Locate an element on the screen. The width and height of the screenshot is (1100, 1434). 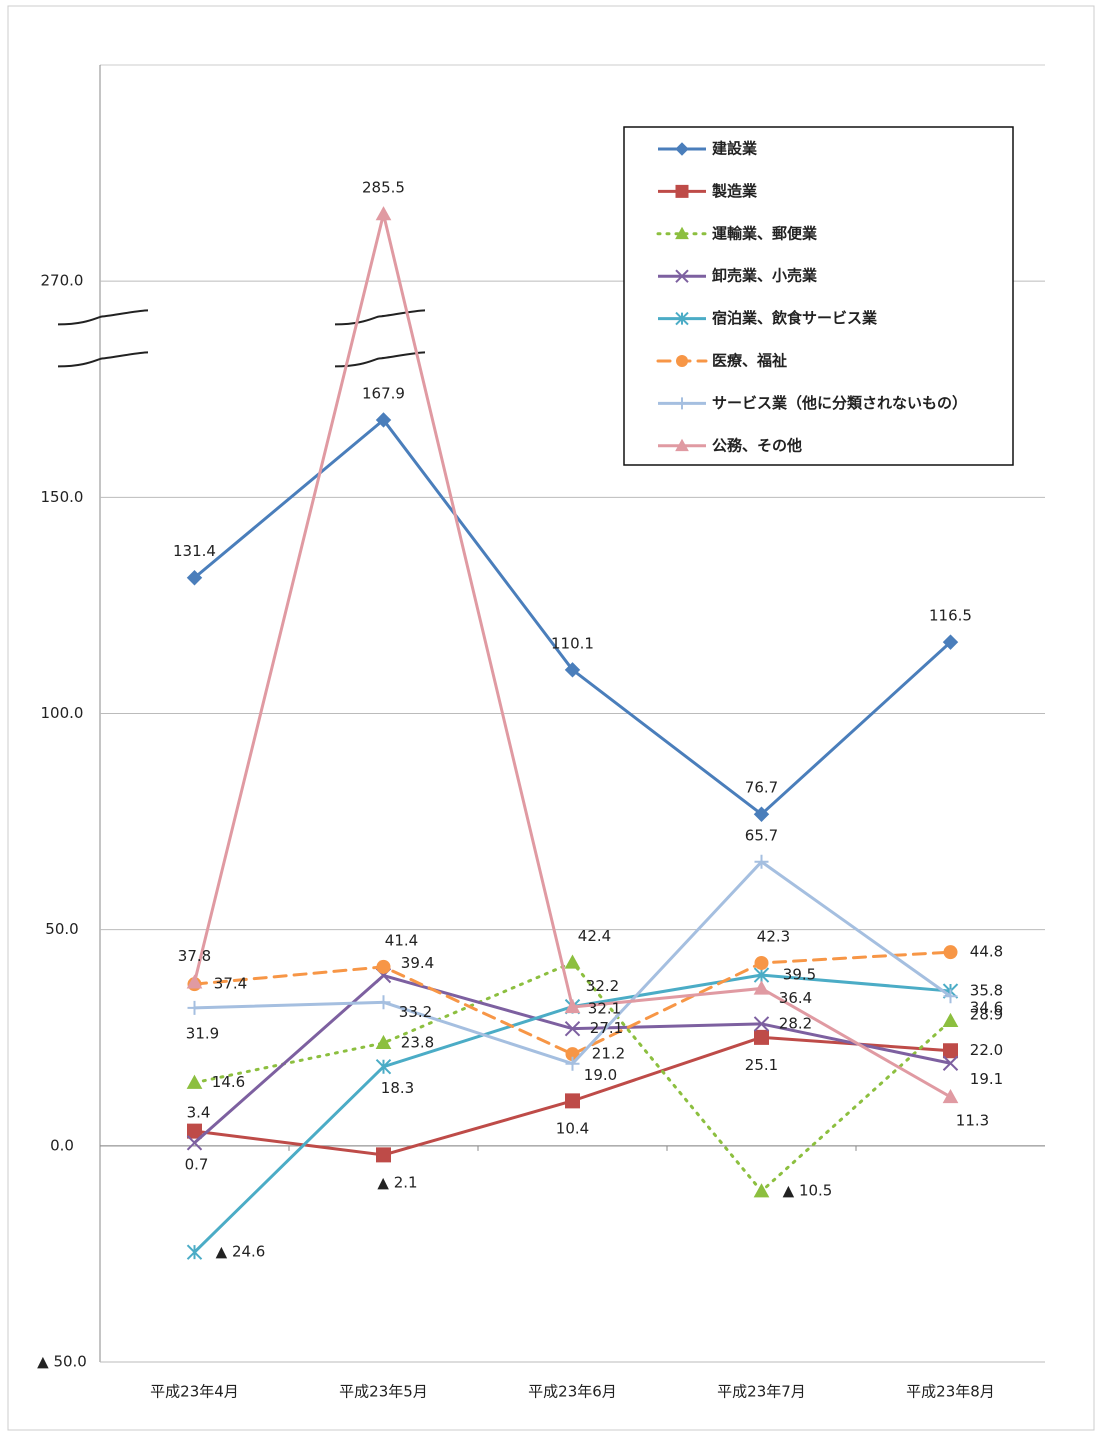
data-label: 14.6 is located at coordinates (228, 1082).